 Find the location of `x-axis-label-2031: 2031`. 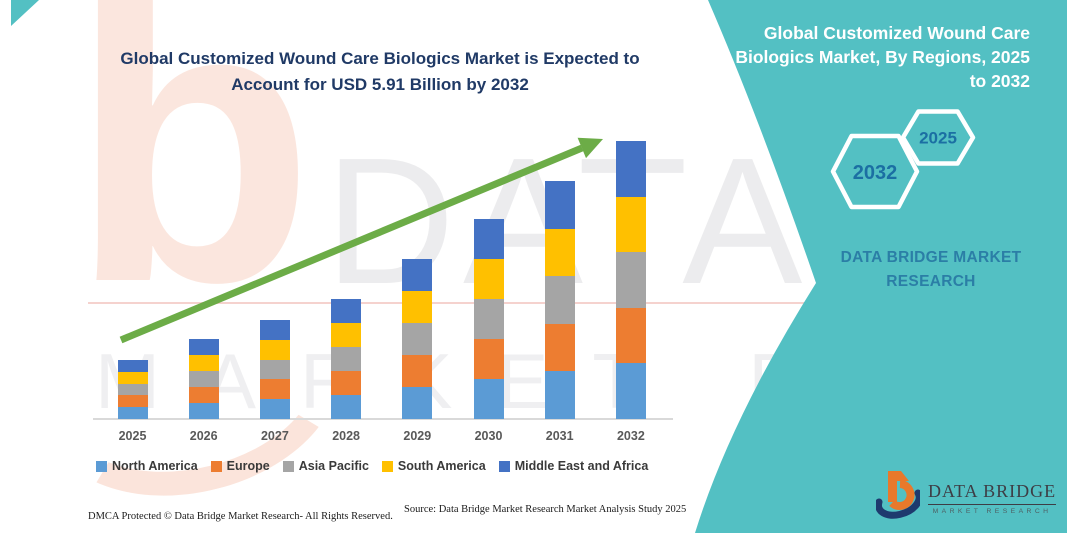

x-axis-label-2031: 2031 is located at coordinates (559, 436).